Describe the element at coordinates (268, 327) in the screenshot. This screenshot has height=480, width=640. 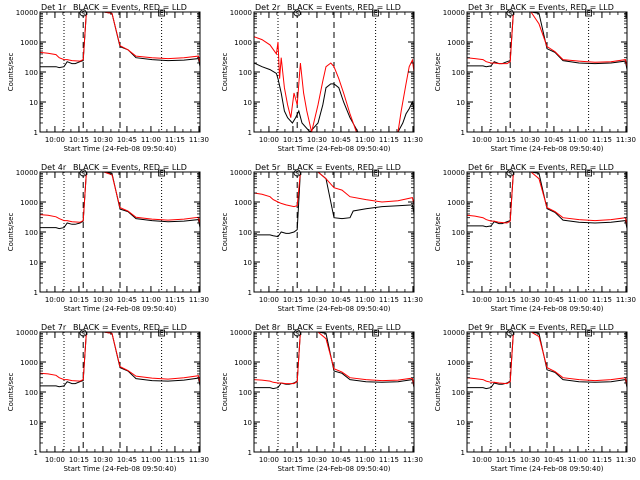
I see `panel-title-detector: Det 8r` at that location.